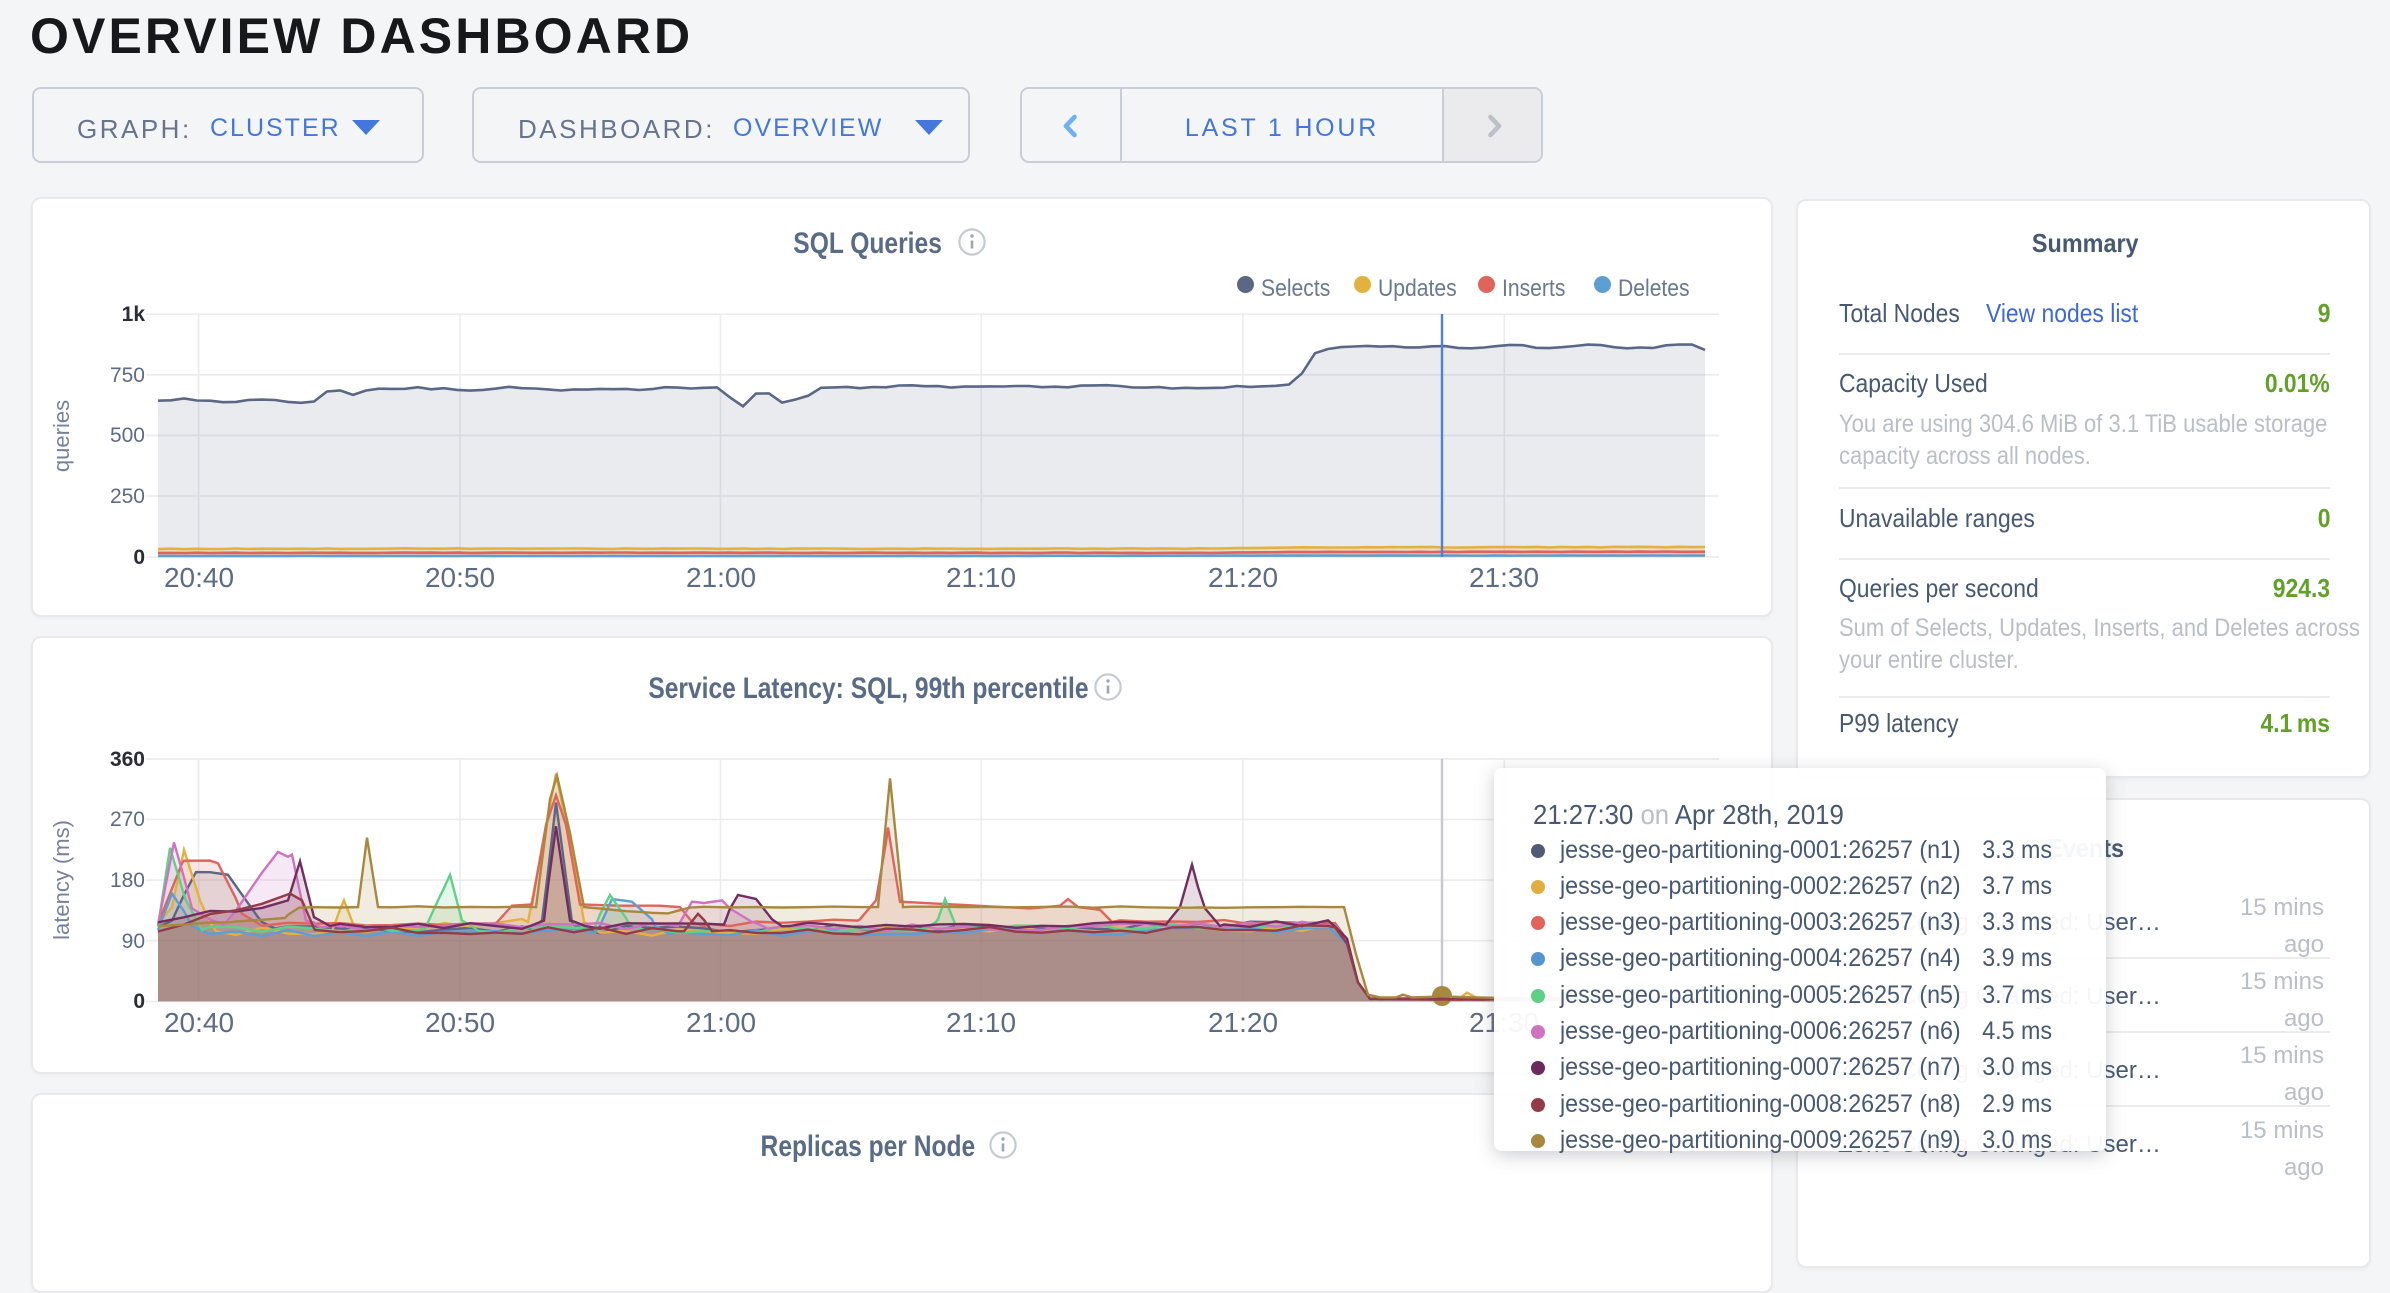 The image size is (2390, 1293). I want to click on svg-text: latency (ms), so click(61, 880).